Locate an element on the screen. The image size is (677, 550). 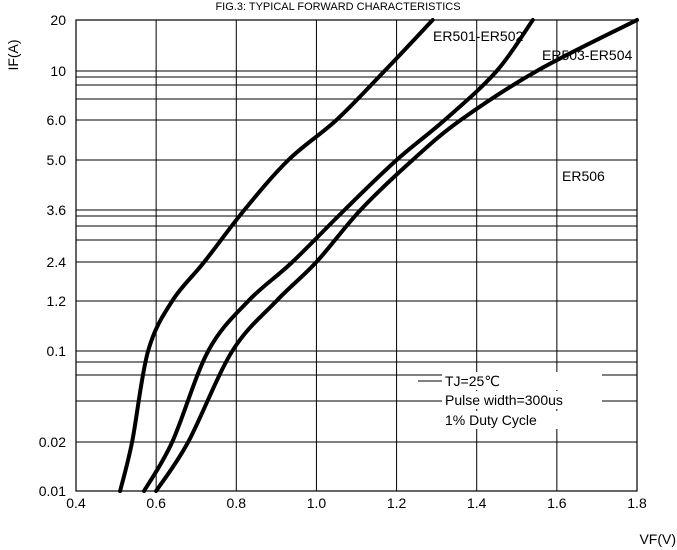
x-tick-label: 1.6 is located at coordinates (557, 503).